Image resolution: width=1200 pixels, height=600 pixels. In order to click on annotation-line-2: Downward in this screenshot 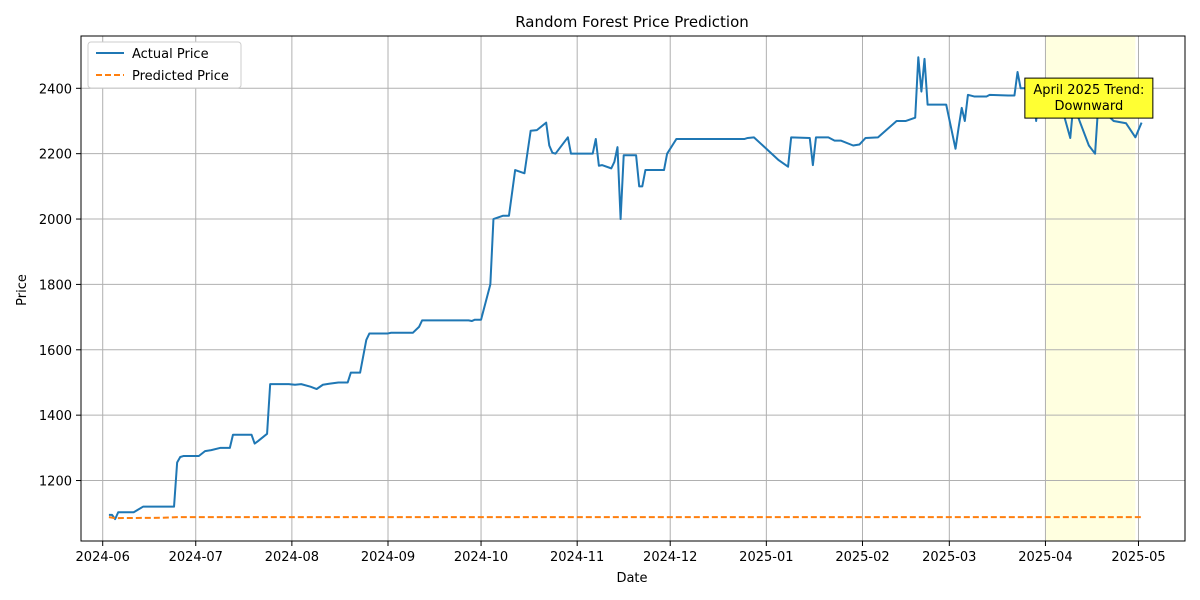, I will do `click(1088, 106)`.